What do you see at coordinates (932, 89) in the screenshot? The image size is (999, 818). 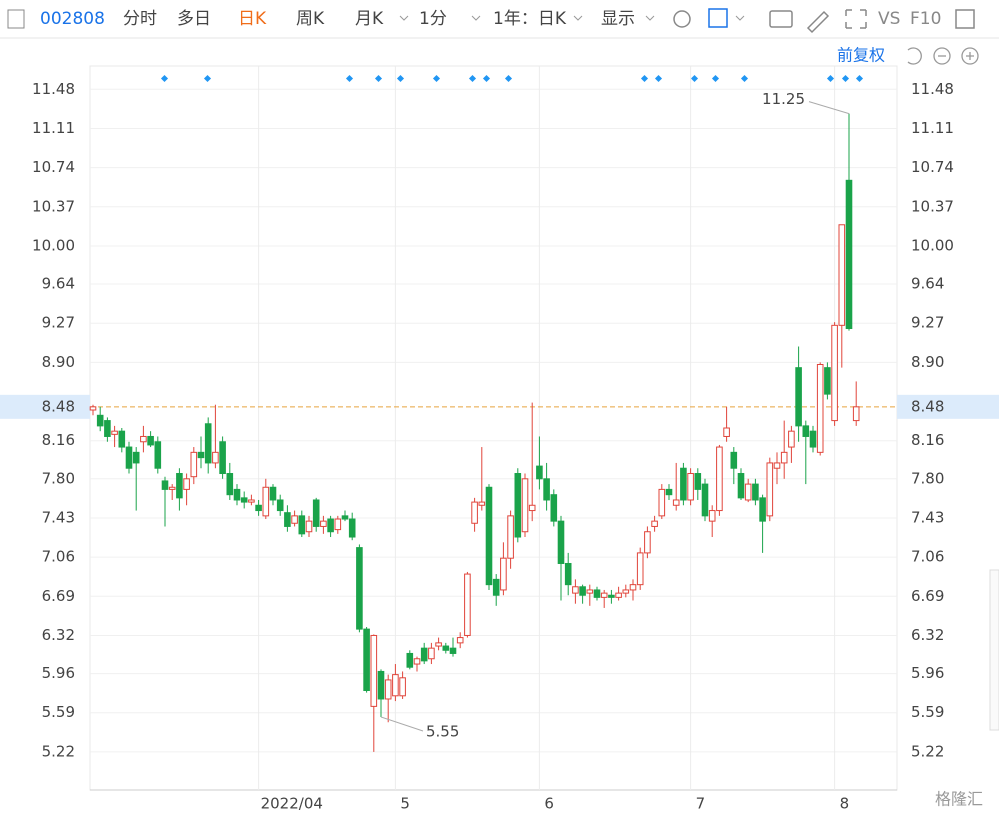 I see `y2-tick-label: 11.48` at bounding box center [932, 89].